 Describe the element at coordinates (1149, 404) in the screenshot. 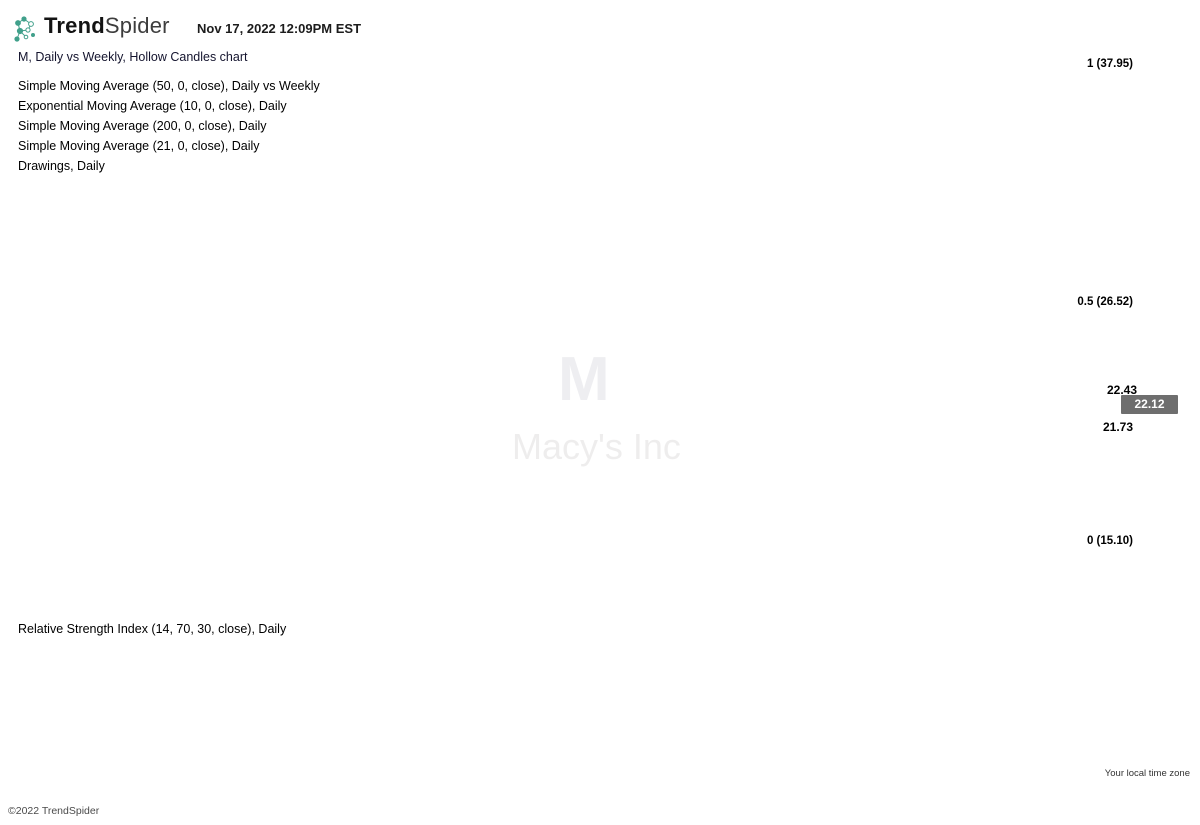

I see `current-price-badge: 22.12` at that location.